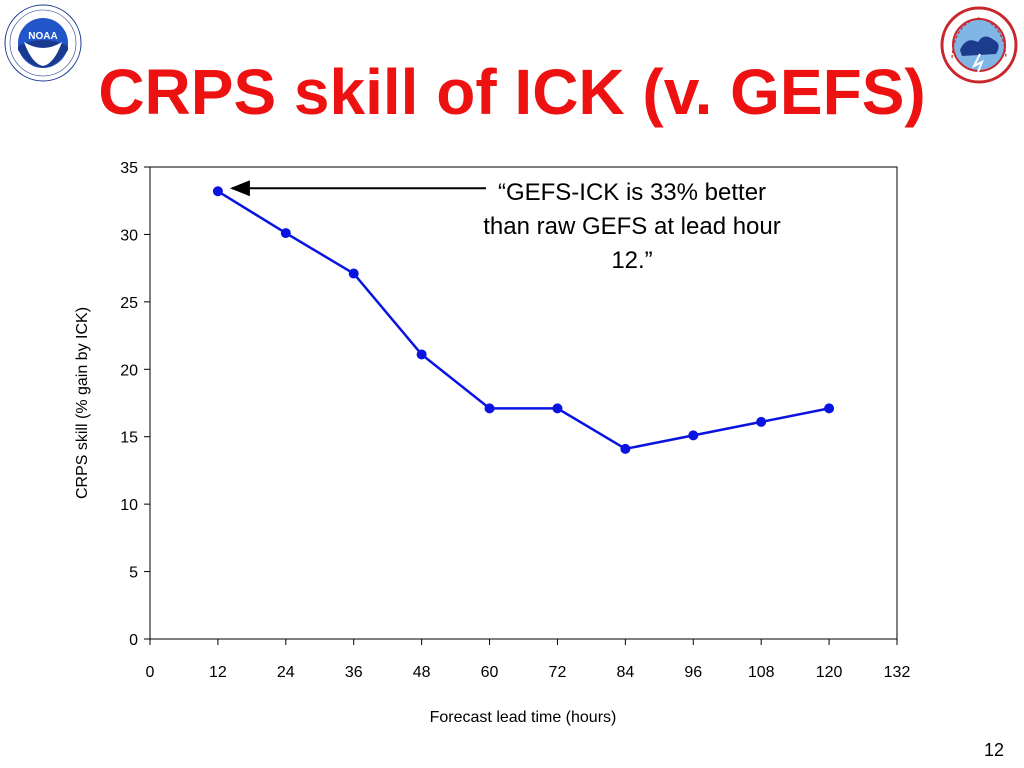 Image resolution: width=1024 pixels, height=768 pixels. Describe the element at coordinates (829, 672) in the screenshot. I see `x-tick-label: 120` at that location.